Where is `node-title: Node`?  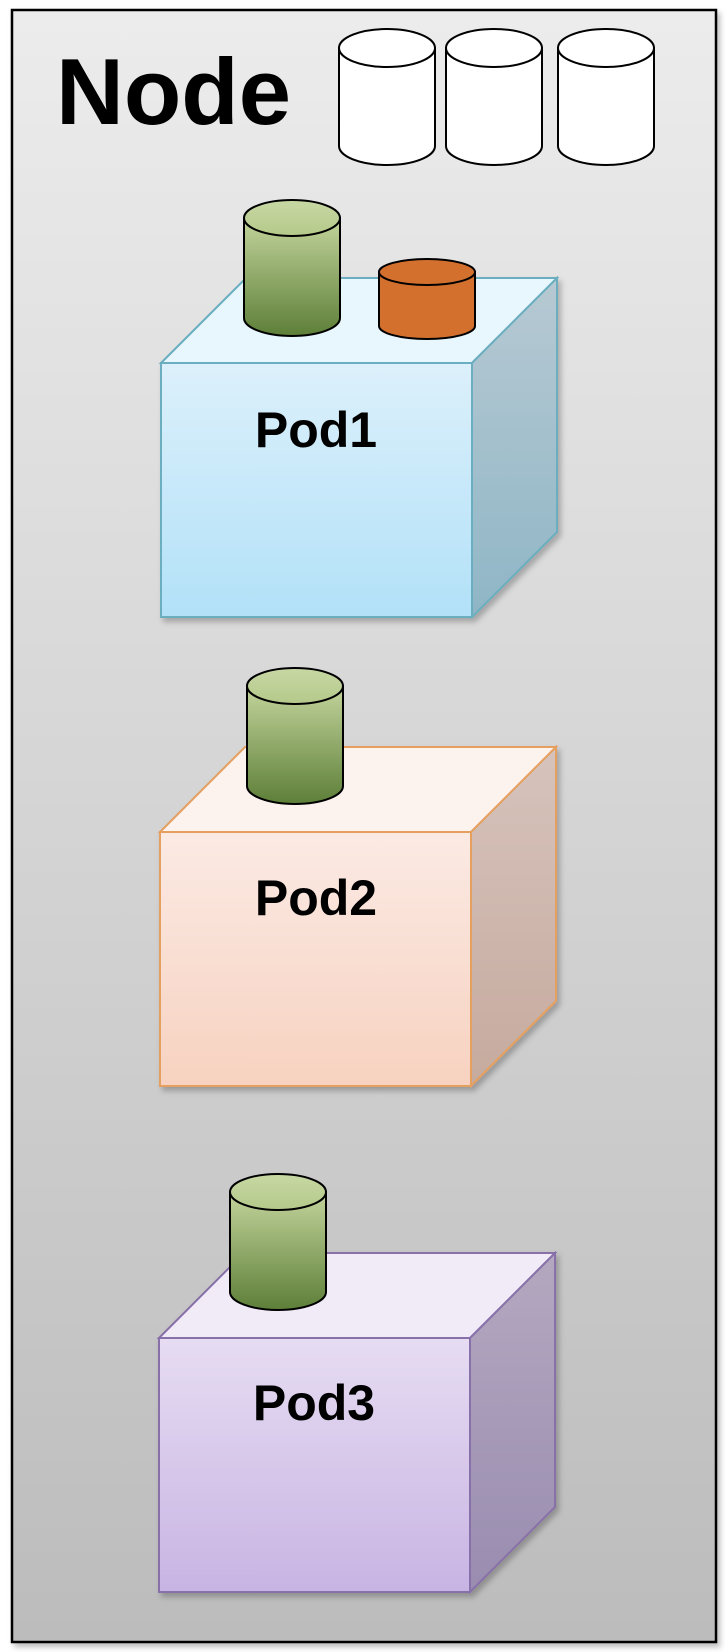 node-title: Node is located at coordinates (173, 91).